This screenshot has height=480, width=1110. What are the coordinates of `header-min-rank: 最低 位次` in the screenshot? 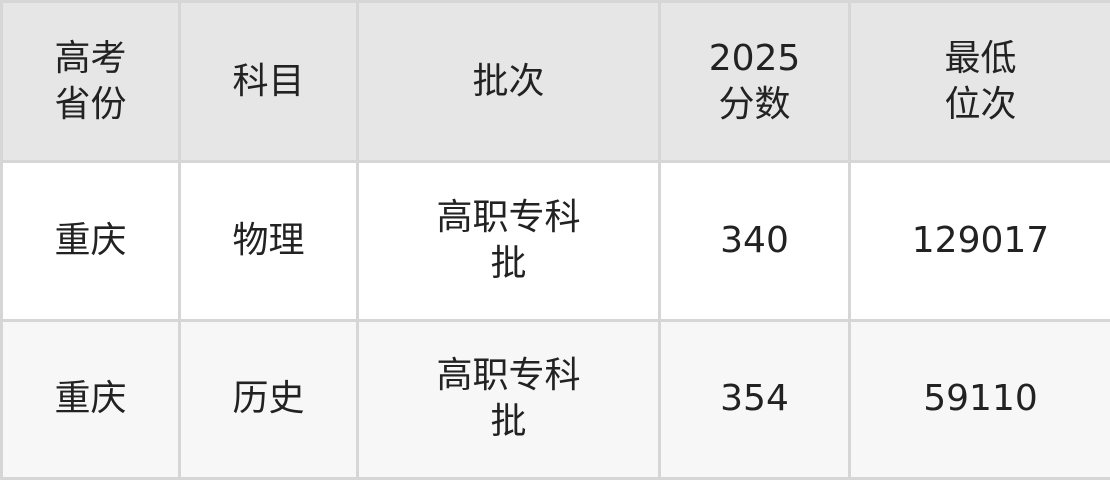 It's located at (979, 81).